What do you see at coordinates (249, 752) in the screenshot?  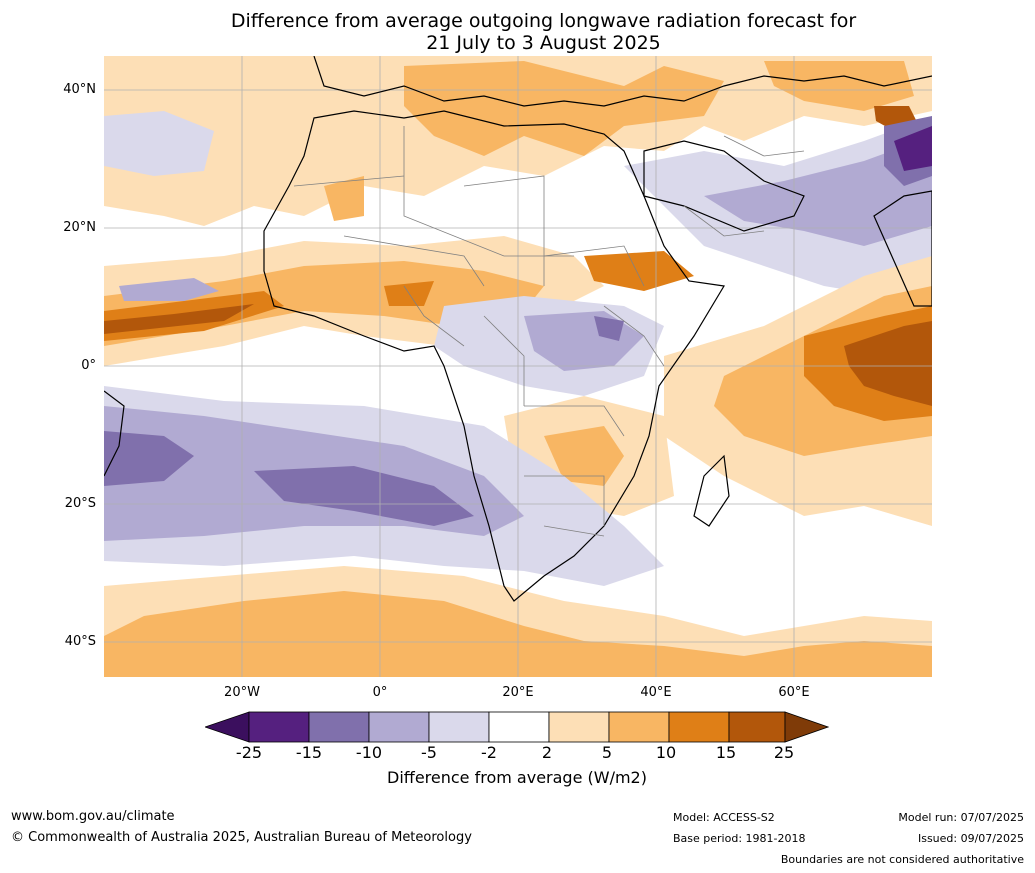 I see `colorbar-tick: -25` at bounding box center [249, 752].